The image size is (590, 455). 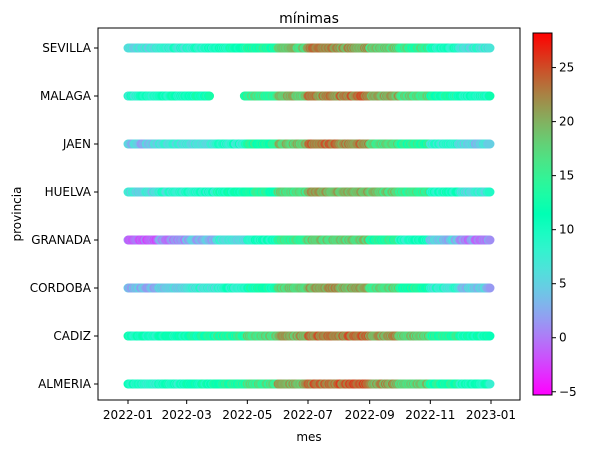 What do you see at coordinates (563, 338) in the screenshot?
I see `colorbar-tick-label: 0` at bounding box center [563, 338].